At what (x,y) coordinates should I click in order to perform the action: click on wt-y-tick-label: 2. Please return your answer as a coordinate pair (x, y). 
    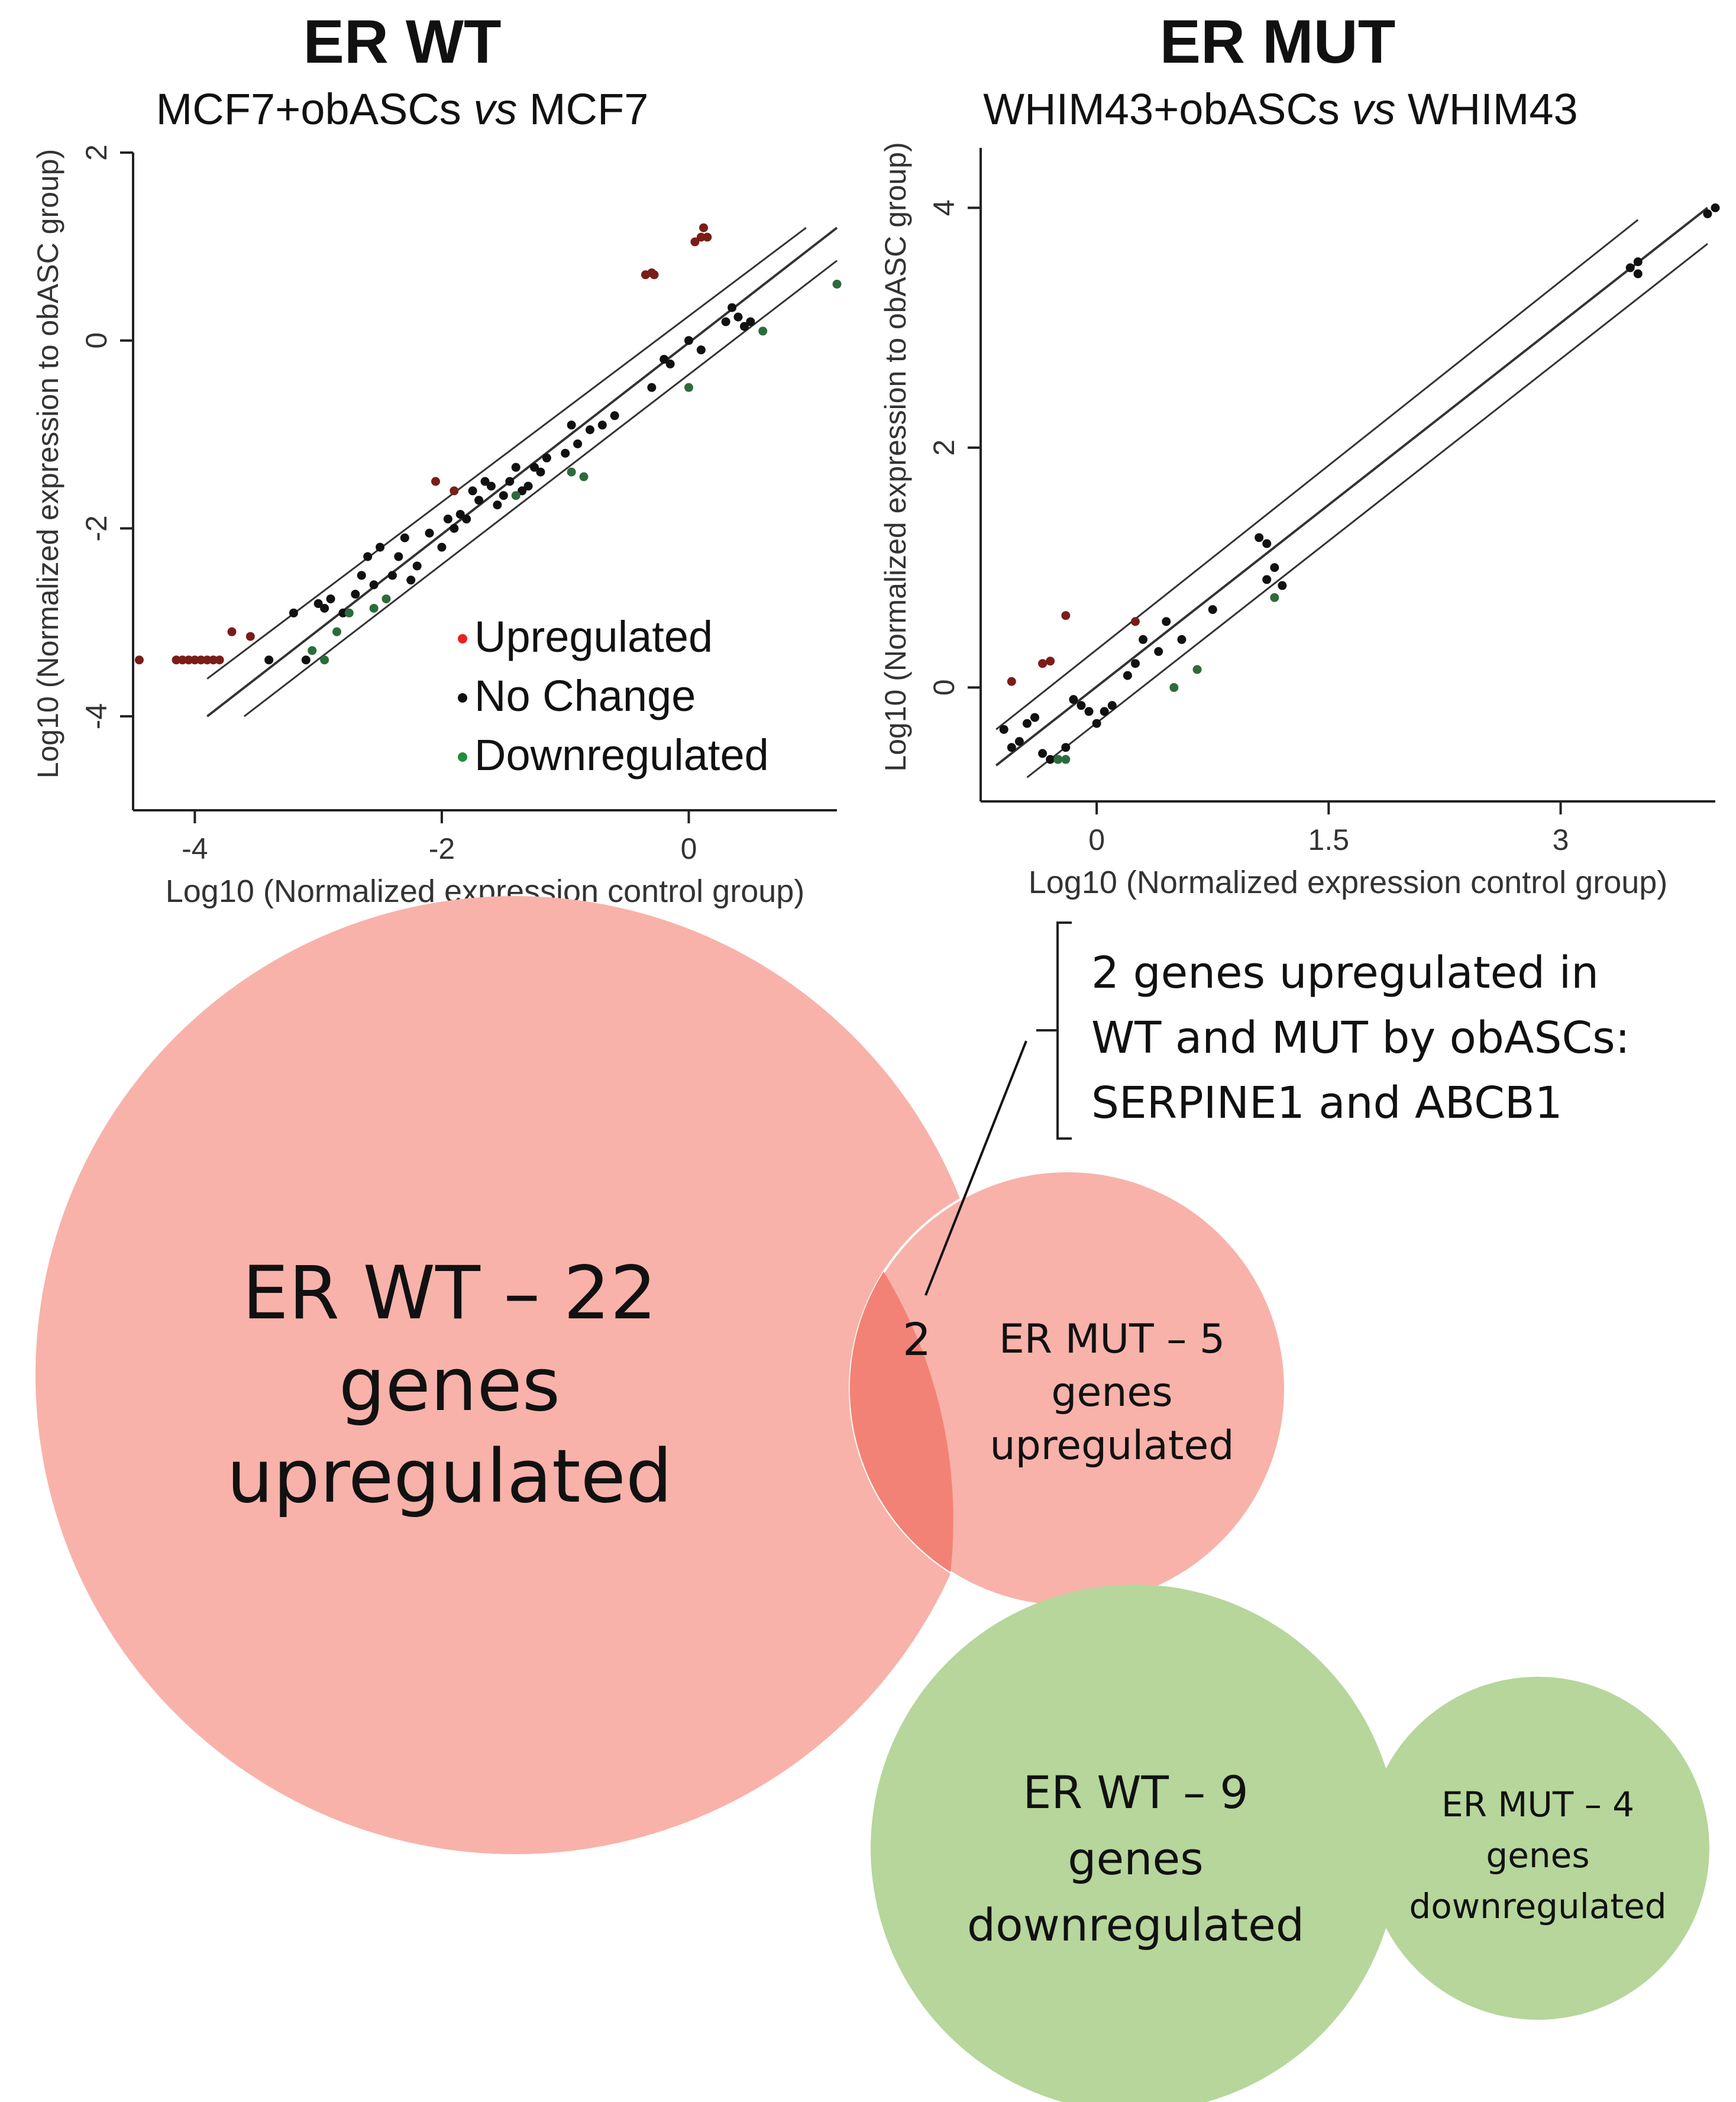
    Looking at the image, I should click on (96, 152).